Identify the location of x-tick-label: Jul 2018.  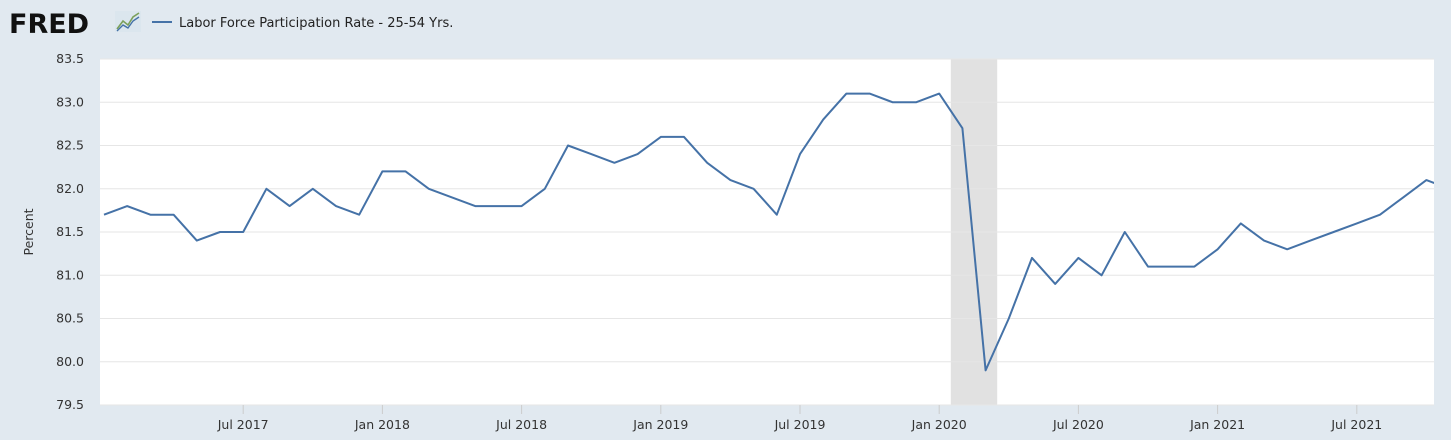
(521, 424).